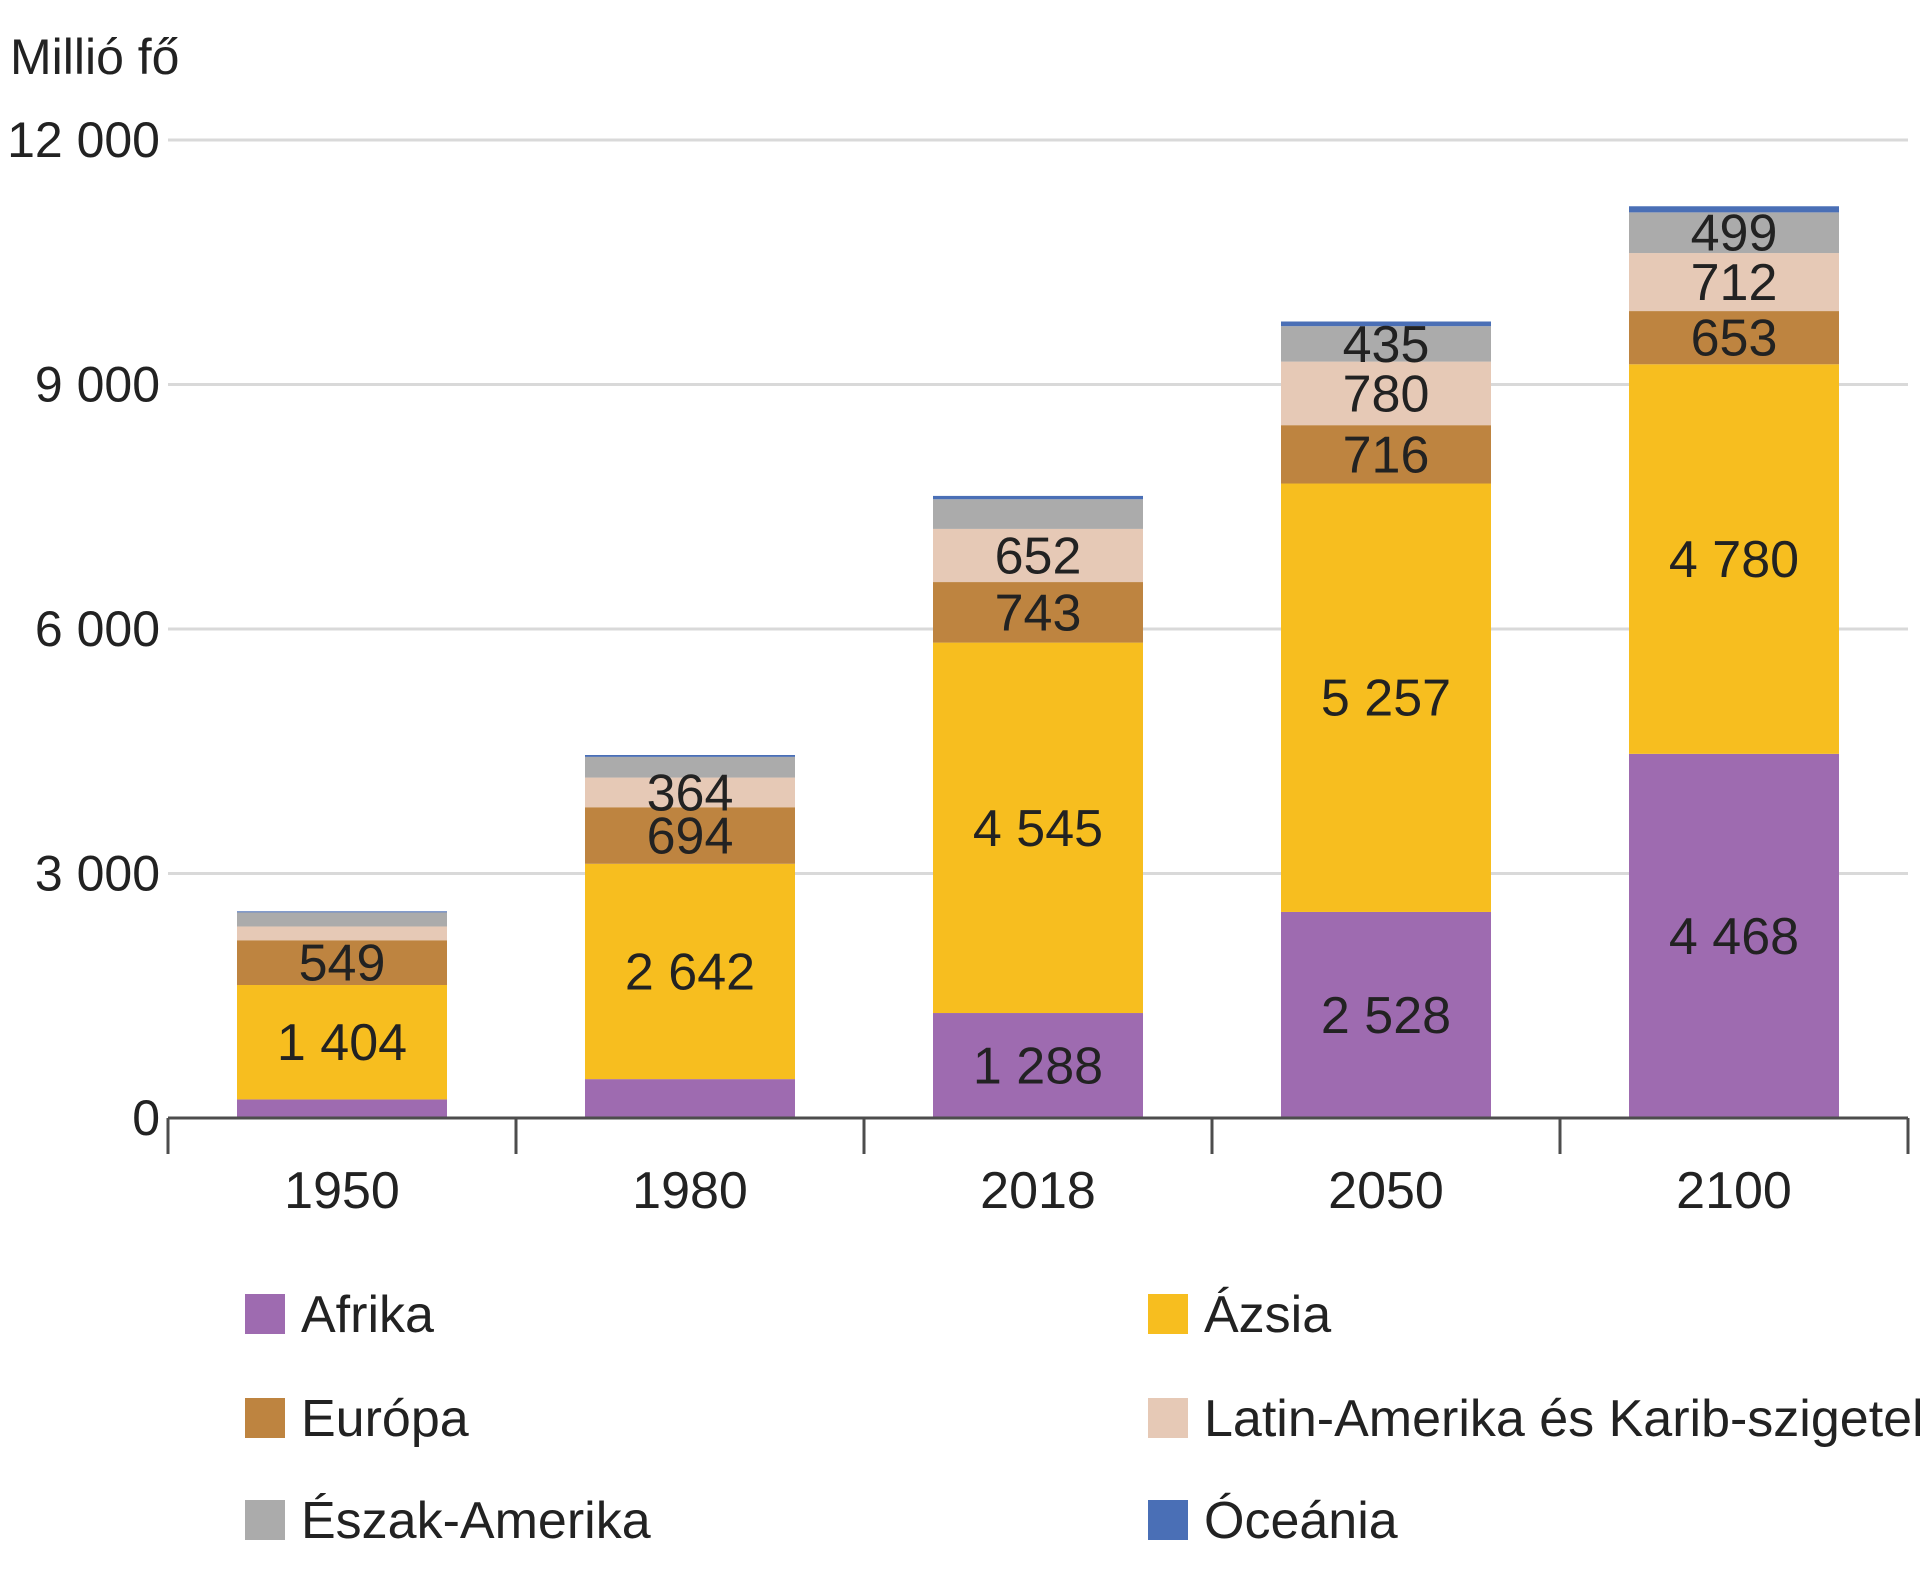 The image size is (1920, 1571). What do you see at coordinates (83, 140) in the screenshot?
I see `y-tick-label: 12 000` at bounding box center [83, 140].